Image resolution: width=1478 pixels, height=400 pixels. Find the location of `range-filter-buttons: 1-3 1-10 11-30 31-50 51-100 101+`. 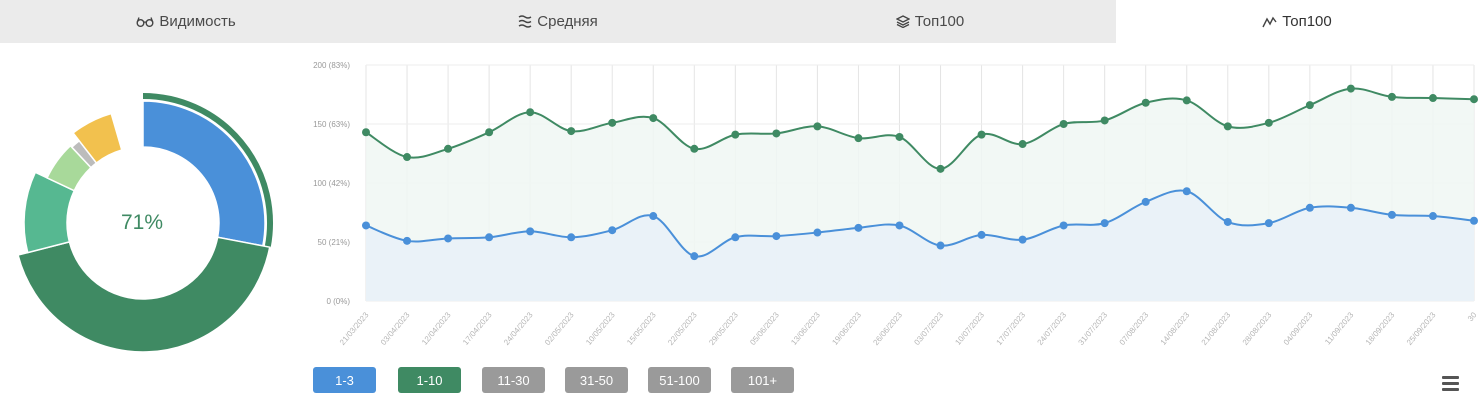

range-filter-buttons: 1-3 1-10 11-30 31-50 51-100 101+ is located at coordinates (553, 380).